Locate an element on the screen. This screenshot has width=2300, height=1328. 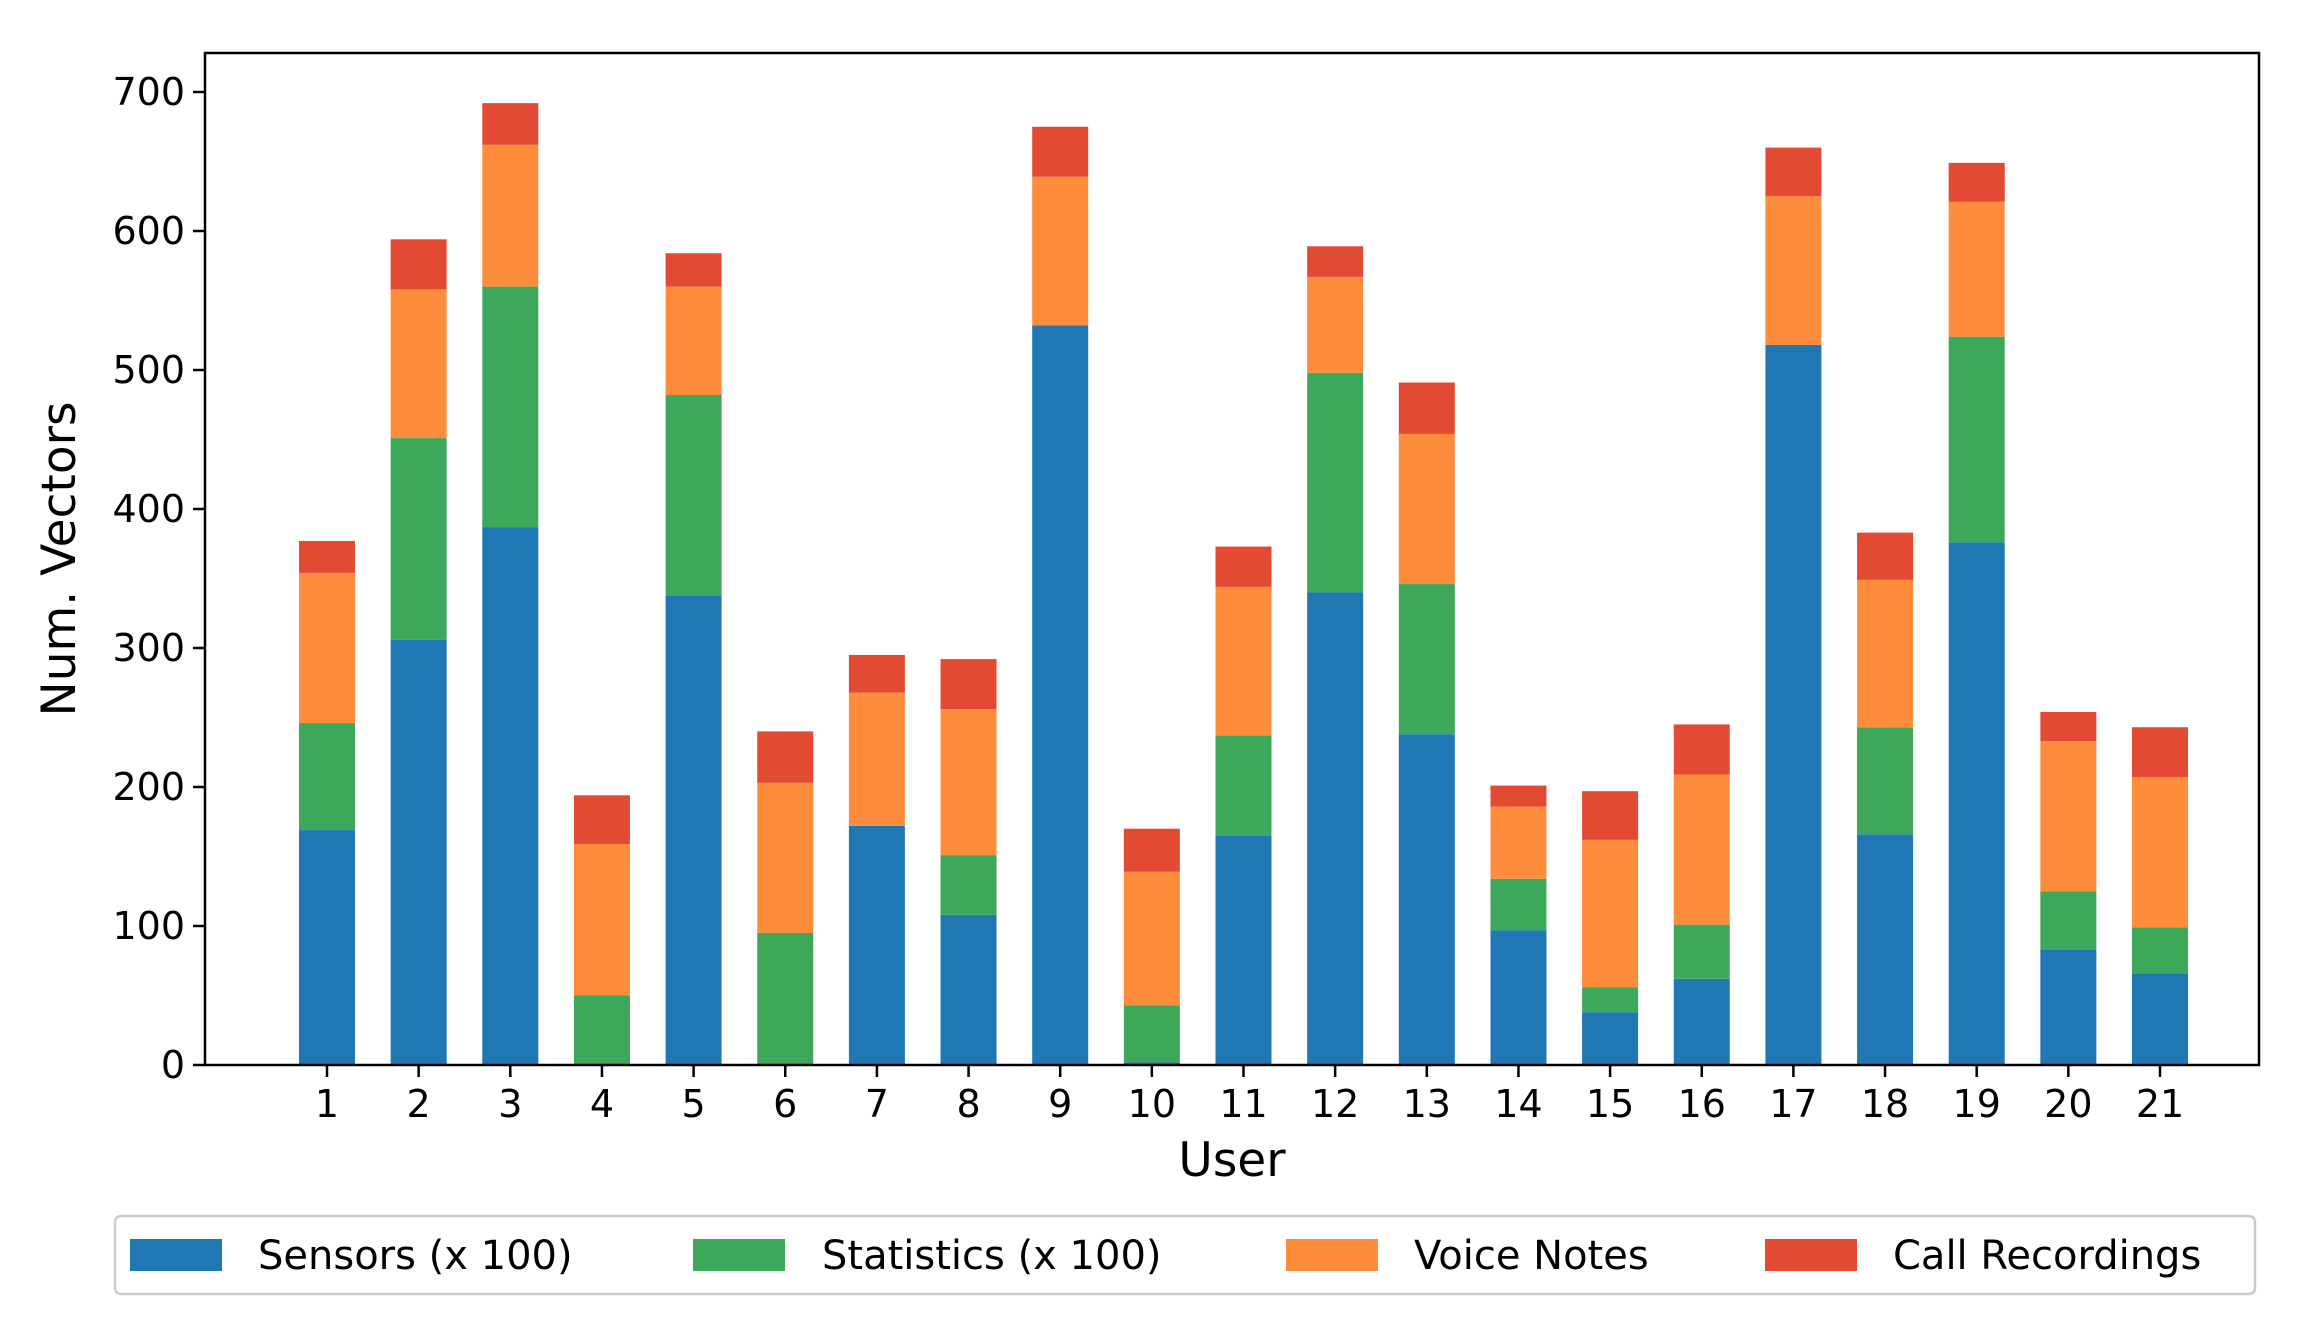
legend-swatch-statistics is located at coordinates (739, 1255).